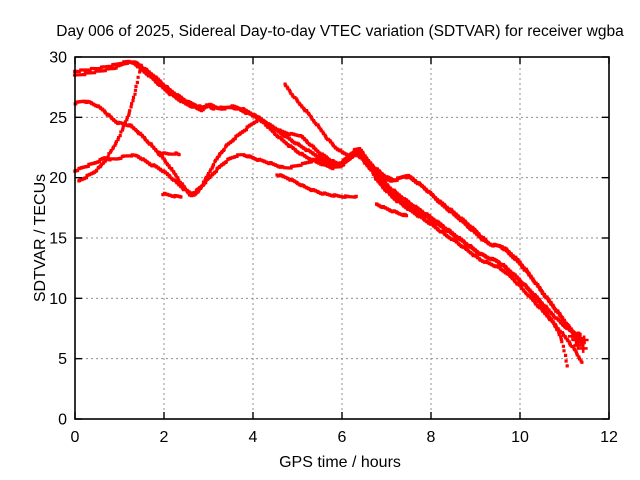  What do you see at coordinates (40, 238) in the screenshot?
I see `y-axis-label: SDTVAR / TECUs` at bounding box center [40, 238].